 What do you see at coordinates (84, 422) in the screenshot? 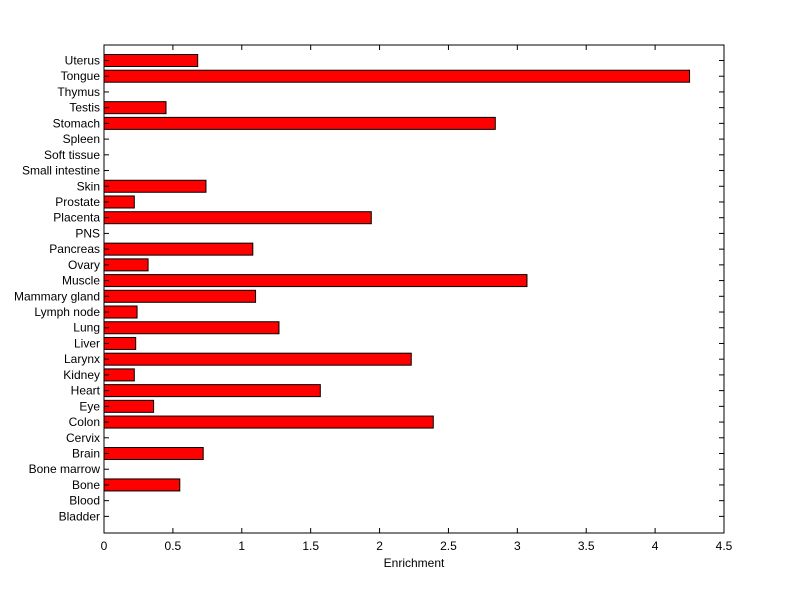
I see `y-tick-label-colon: Colon` at bounding box center [84, 422].